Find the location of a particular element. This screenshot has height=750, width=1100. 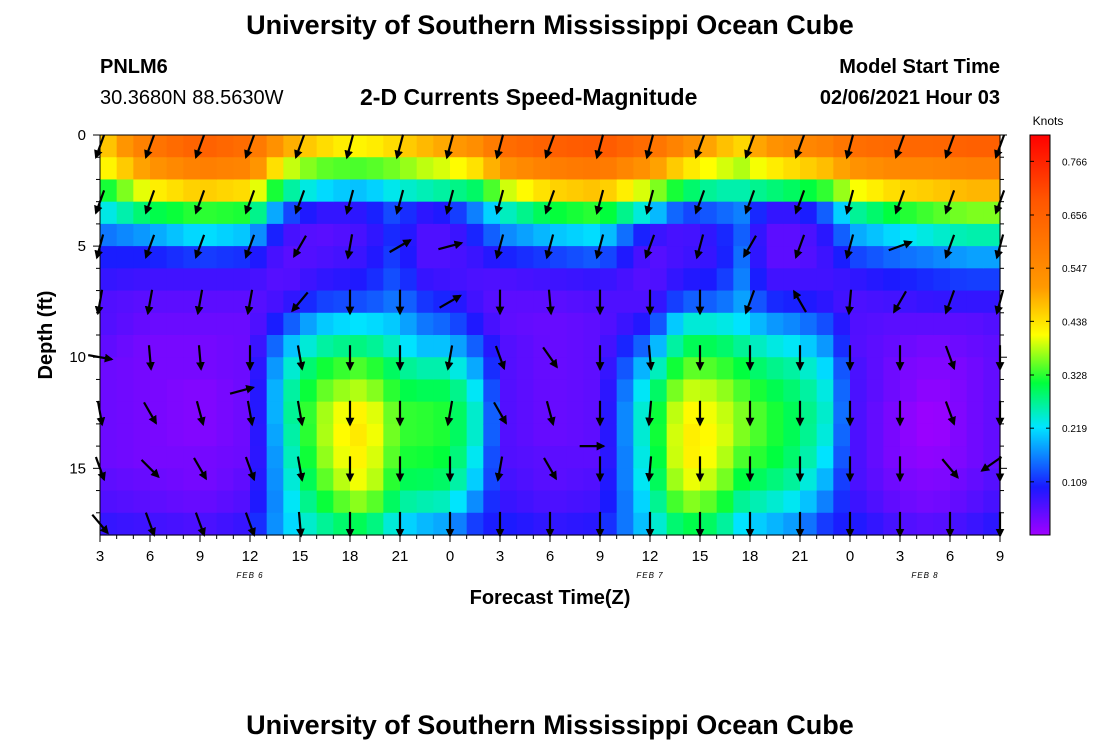

x-tick-label: 21 is located at coordinates (400, 556).